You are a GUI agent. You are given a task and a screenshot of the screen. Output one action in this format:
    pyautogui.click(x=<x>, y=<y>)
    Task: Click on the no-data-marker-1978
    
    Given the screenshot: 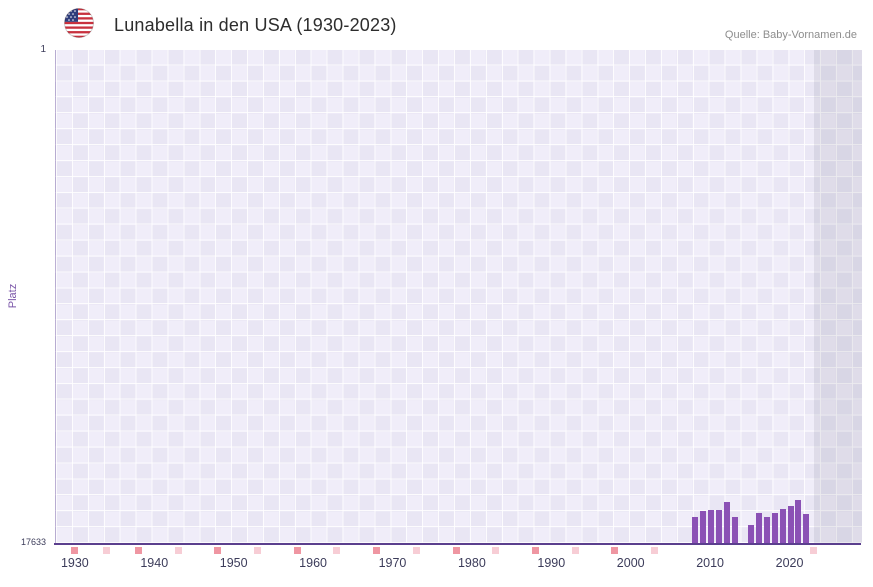 What is the action you would take?
    pyautogui.click(x=456, y=550)
    